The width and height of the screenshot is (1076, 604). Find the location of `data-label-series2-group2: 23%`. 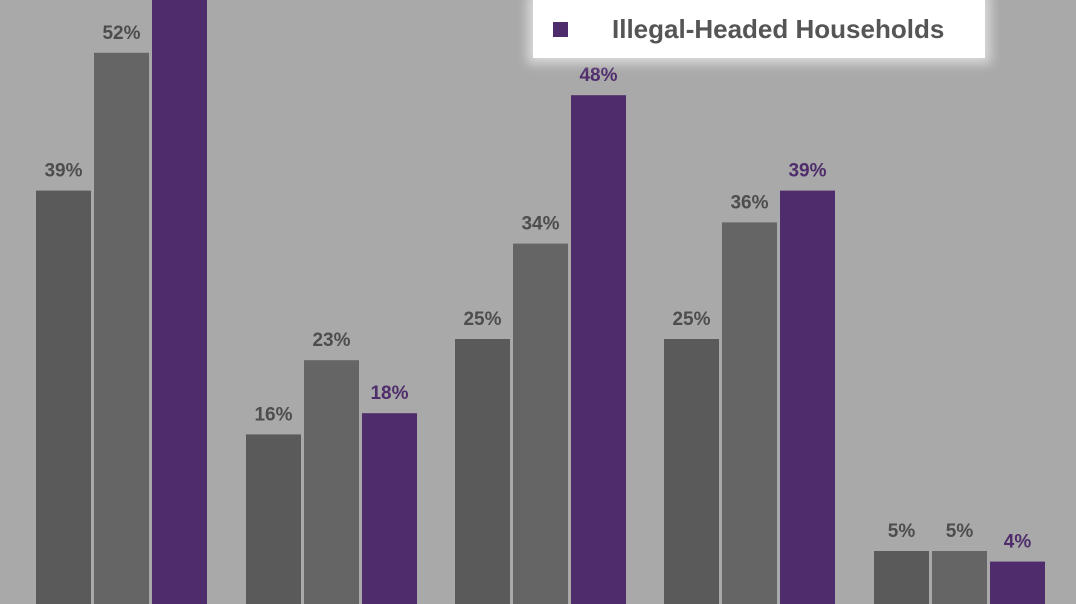

data-label-series2-group2: 23% is located at coordinates (331, 340).